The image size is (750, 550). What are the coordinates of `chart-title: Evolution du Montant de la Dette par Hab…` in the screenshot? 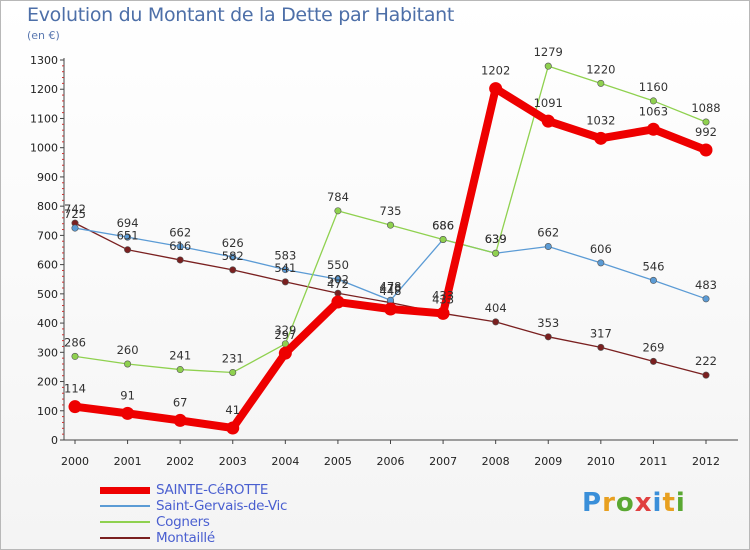 It's located at (241, 15).